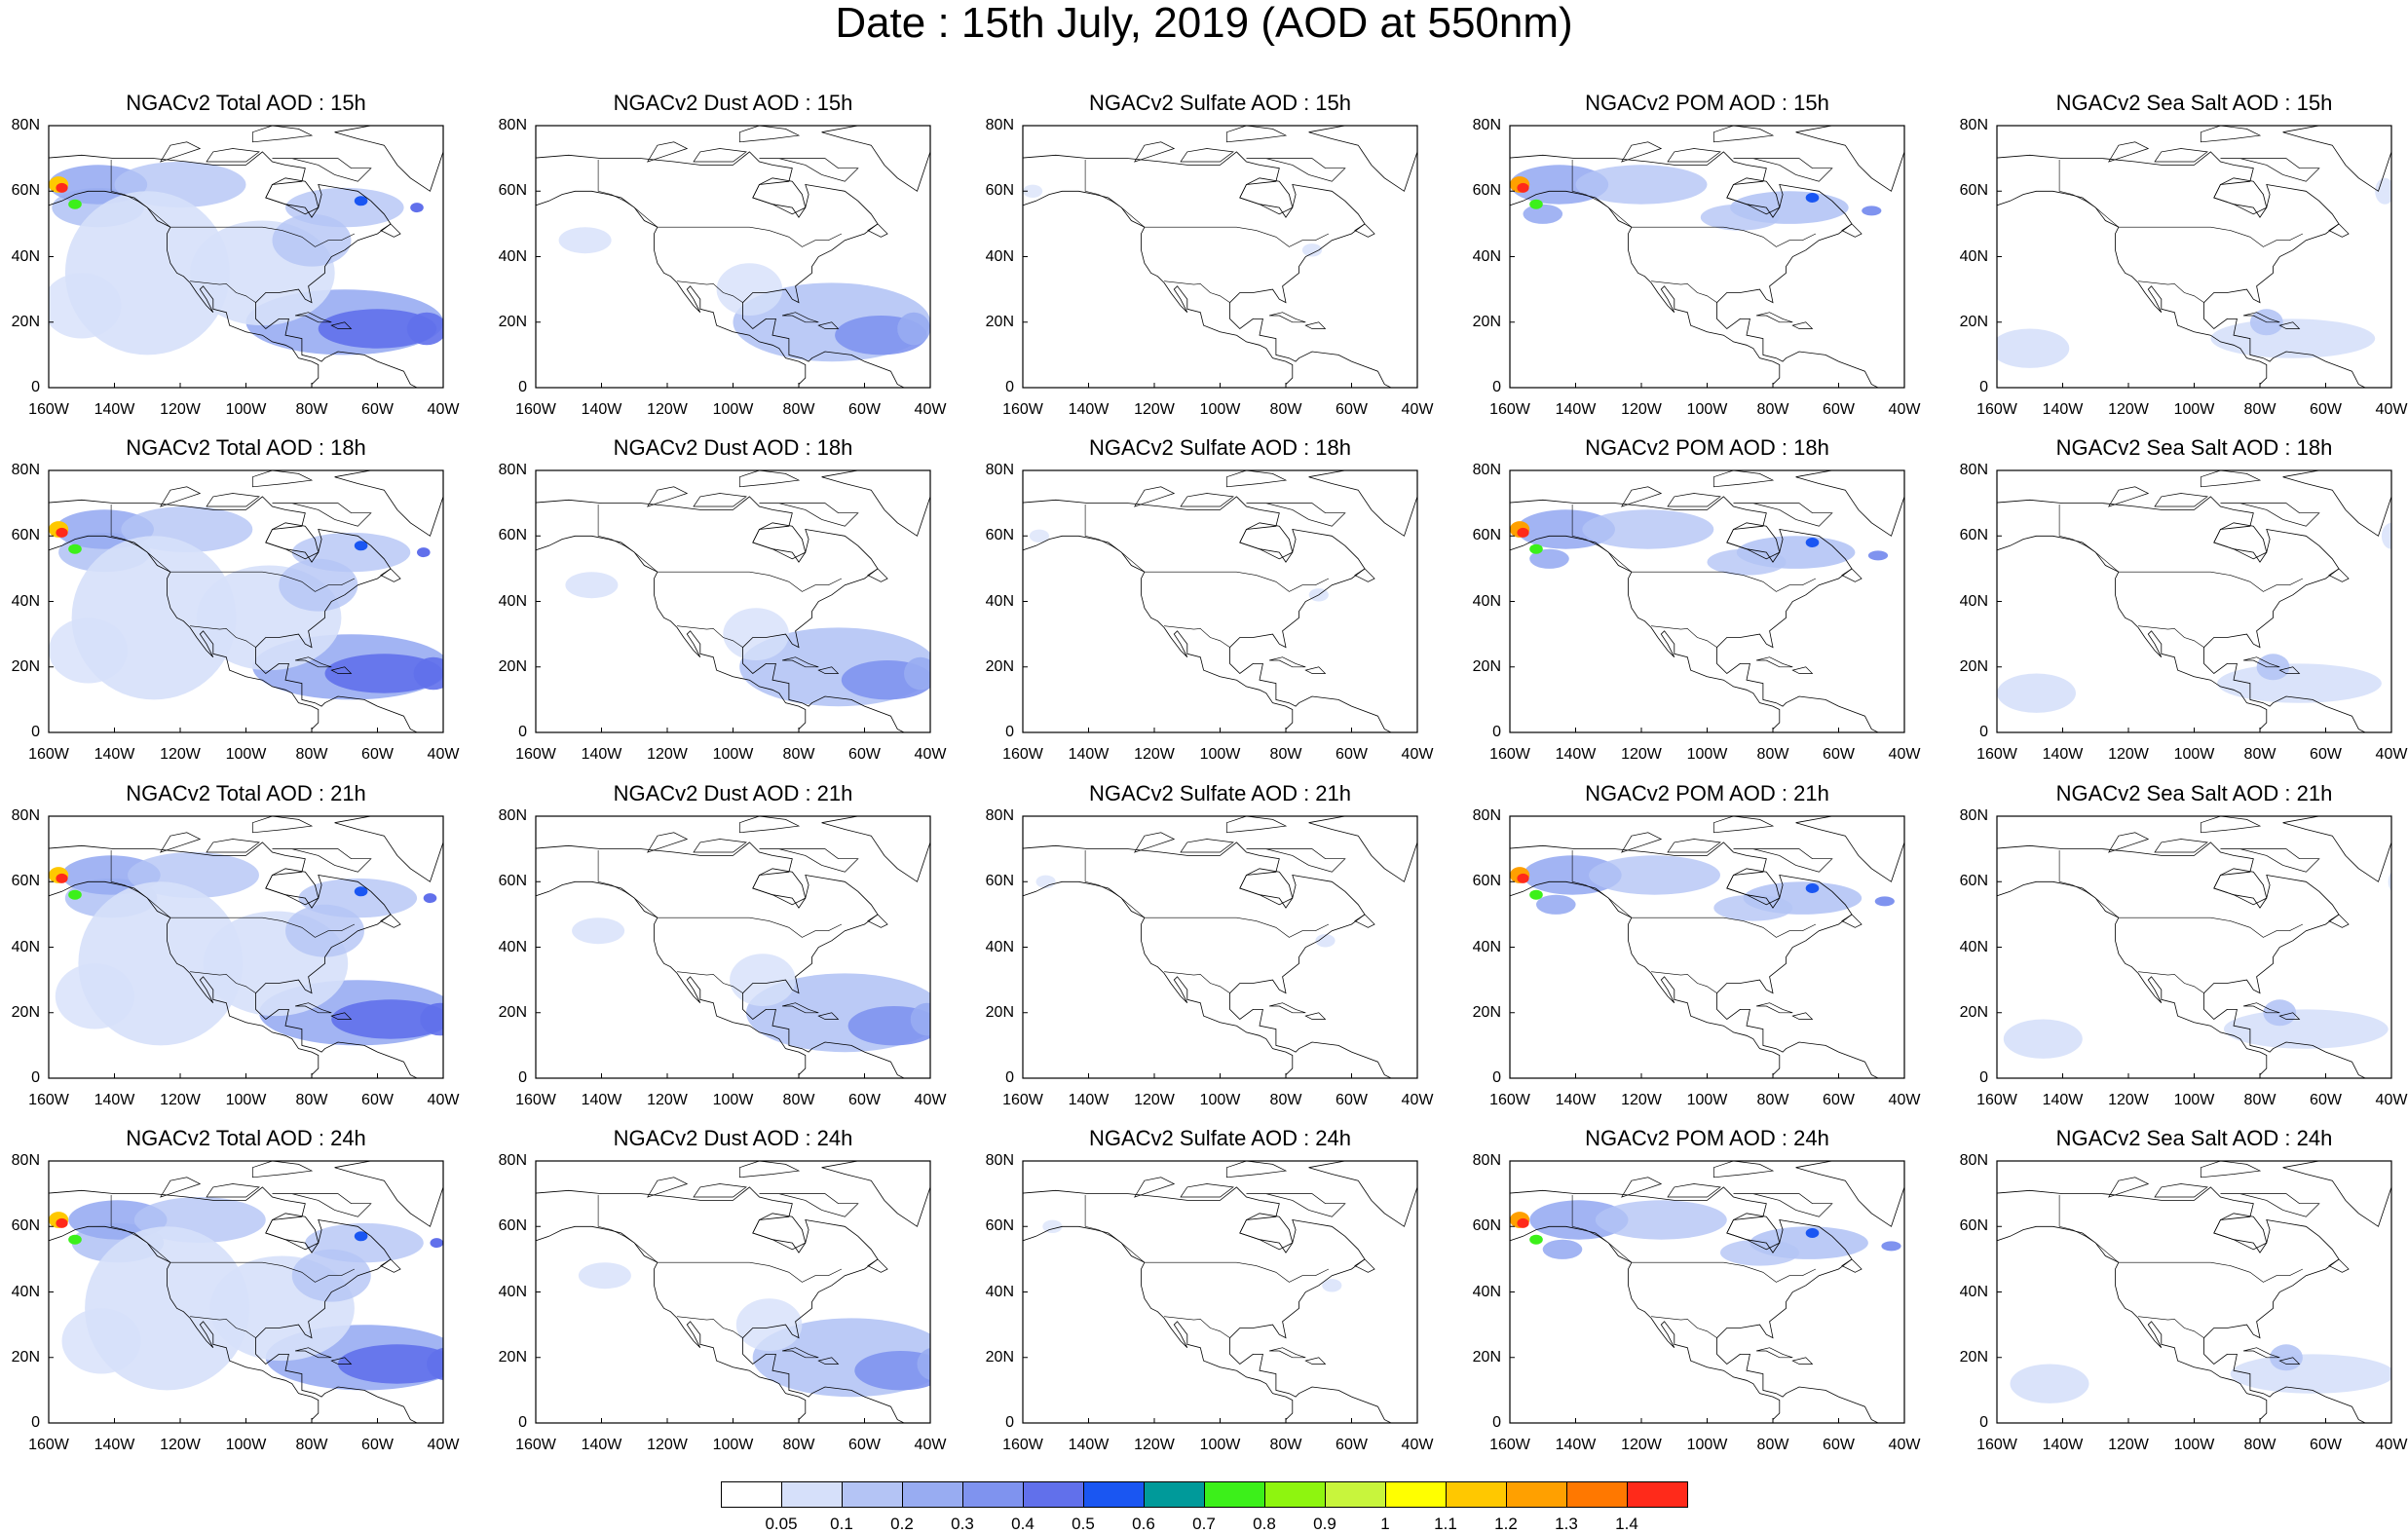  I want to click on lon-tick-label: 160W, so click(1022, 754).